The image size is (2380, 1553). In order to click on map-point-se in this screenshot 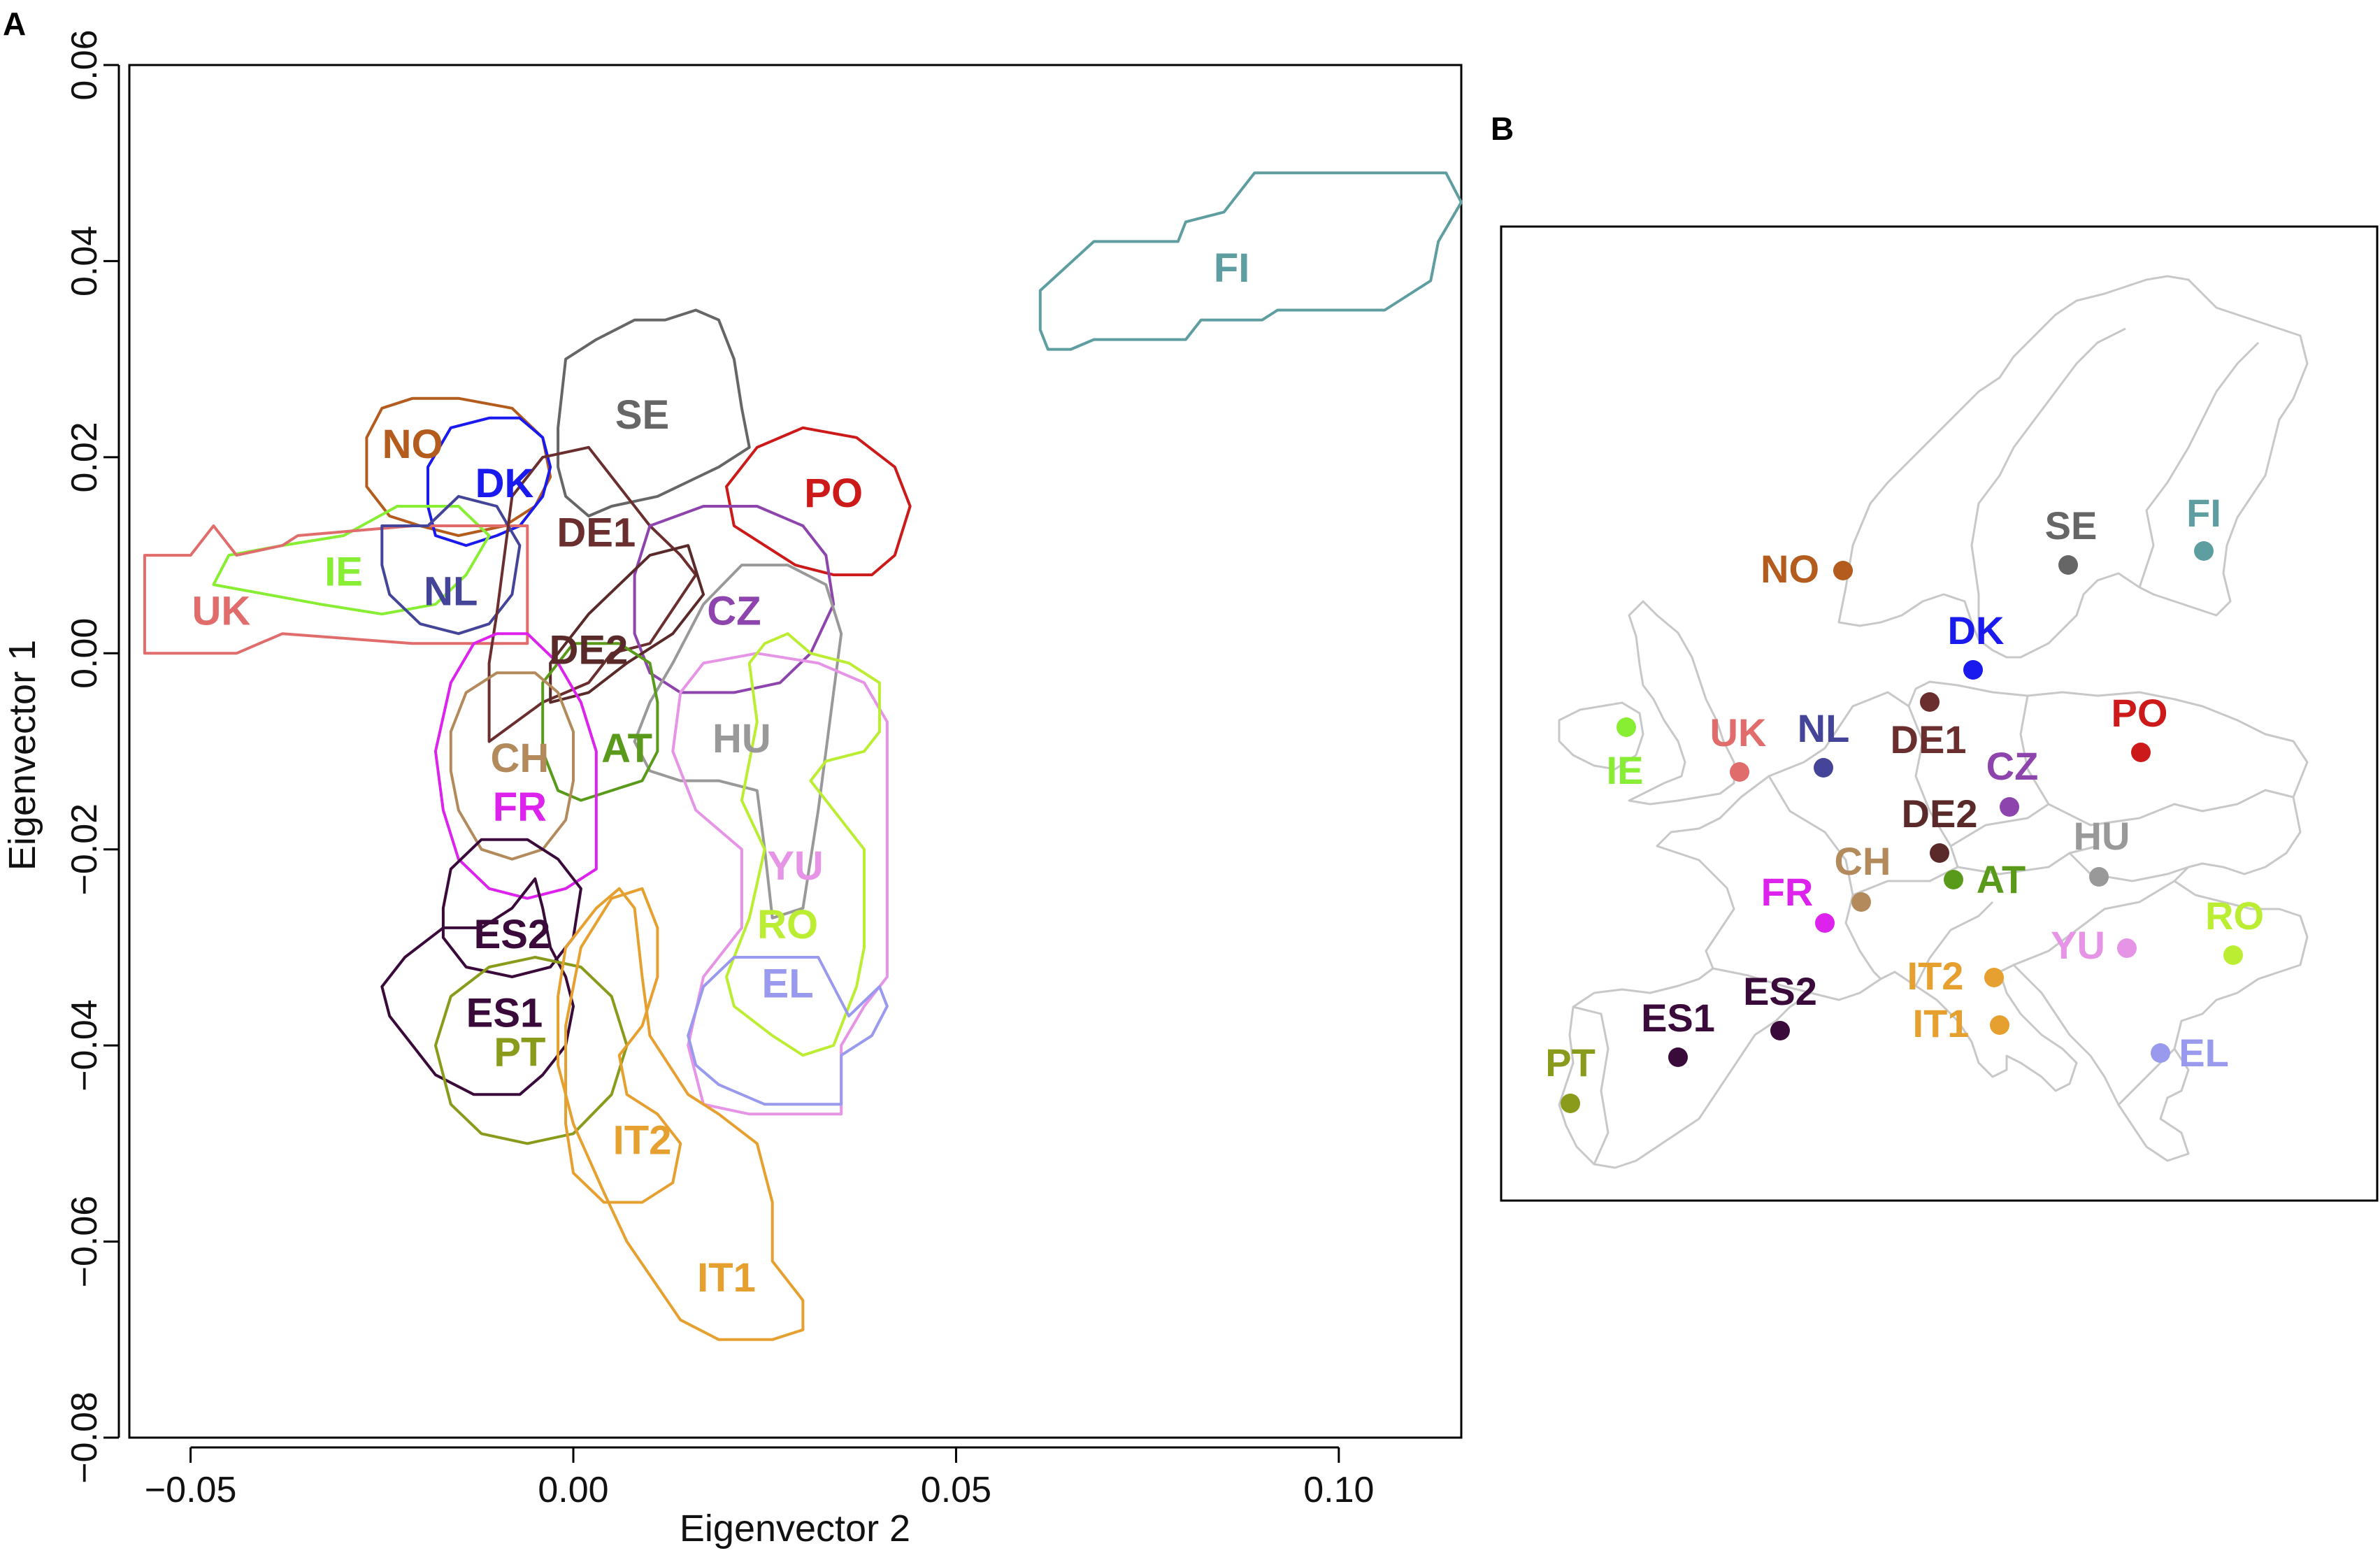, I will do `click(2068, 565)`.